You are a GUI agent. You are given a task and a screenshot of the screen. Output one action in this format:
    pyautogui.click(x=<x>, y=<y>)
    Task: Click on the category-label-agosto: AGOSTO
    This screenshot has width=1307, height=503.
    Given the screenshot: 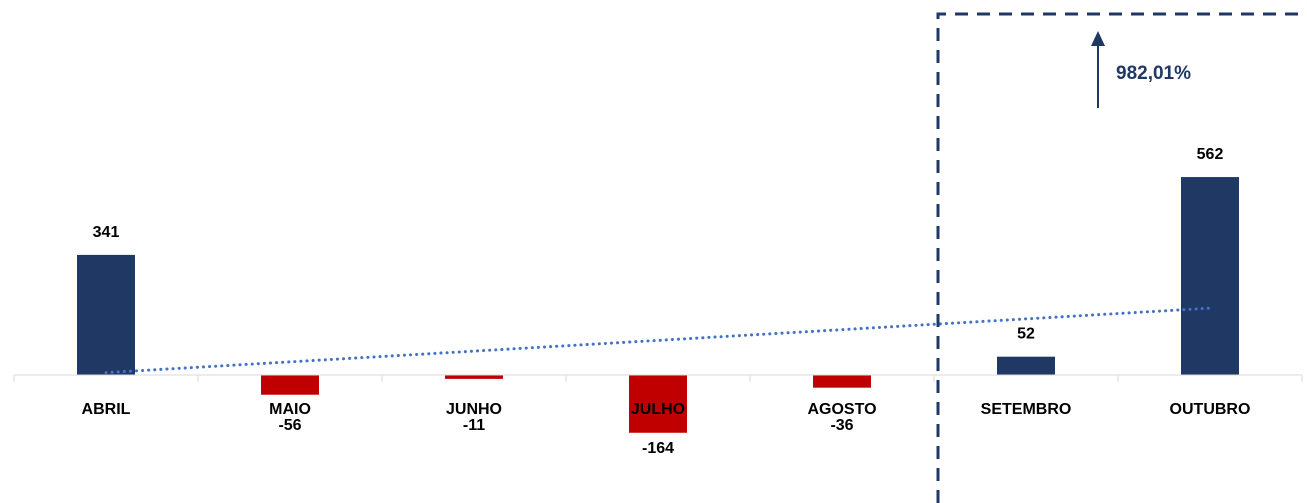 What is the action you would take?
    pyautogui.click(x=841, y=409)
    